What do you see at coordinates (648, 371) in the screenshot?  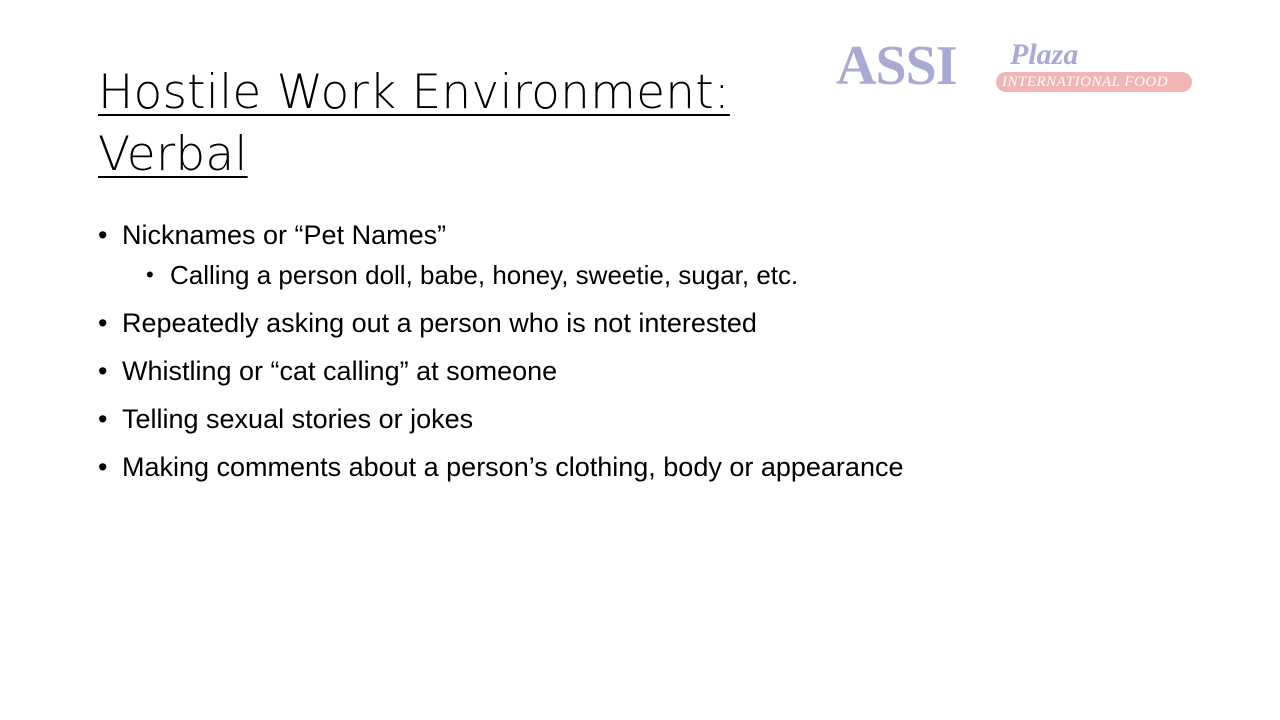 I see `bullet-item: Whistling or “cat calling” at someone` at bounding box center [648, 371].